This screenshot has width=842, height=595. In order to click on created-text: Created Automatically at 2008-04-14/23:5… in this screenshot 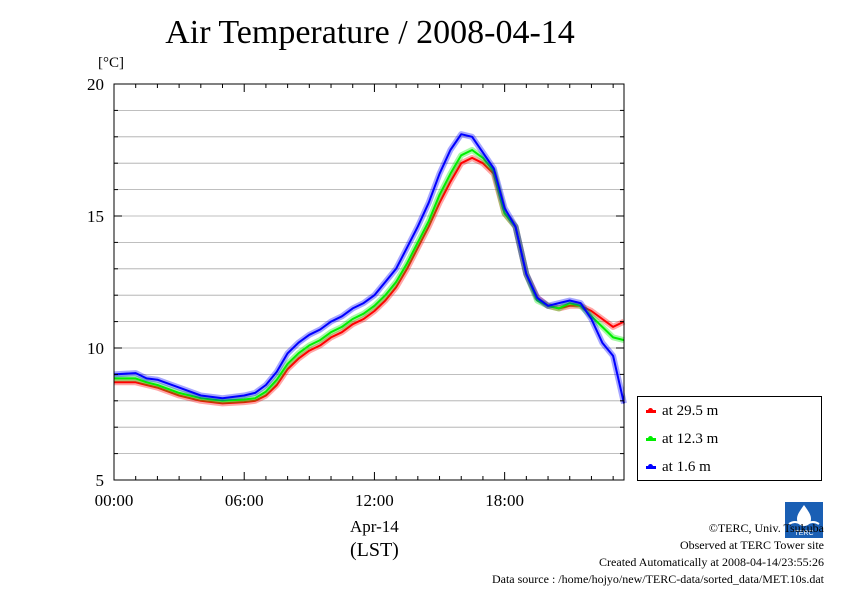, I will do `click(711, 562)`.